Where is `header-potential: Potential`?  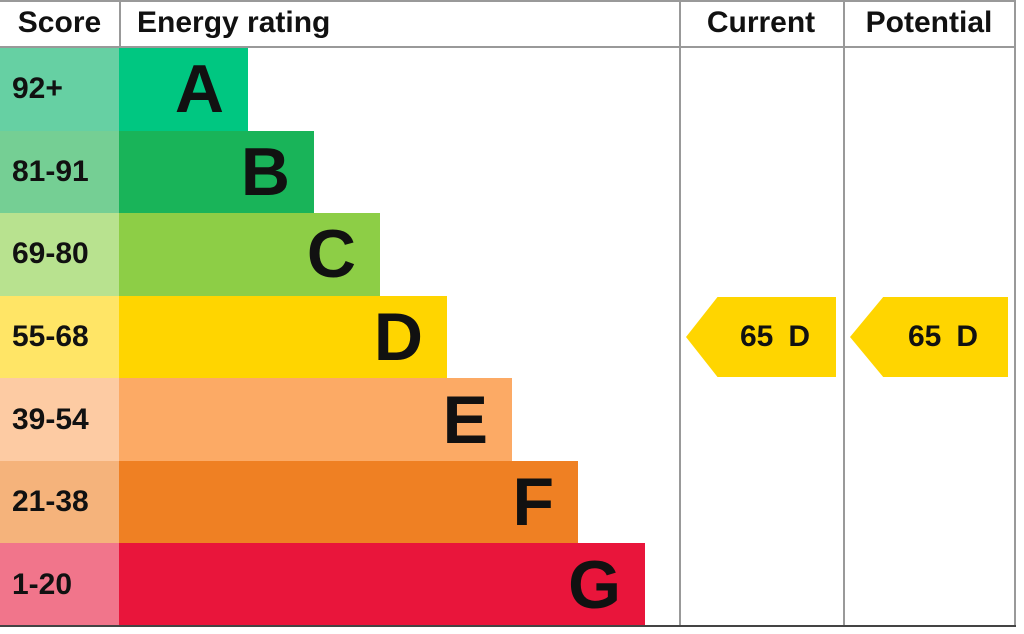 header-potential: Potential is located at coordinates (929, 22).